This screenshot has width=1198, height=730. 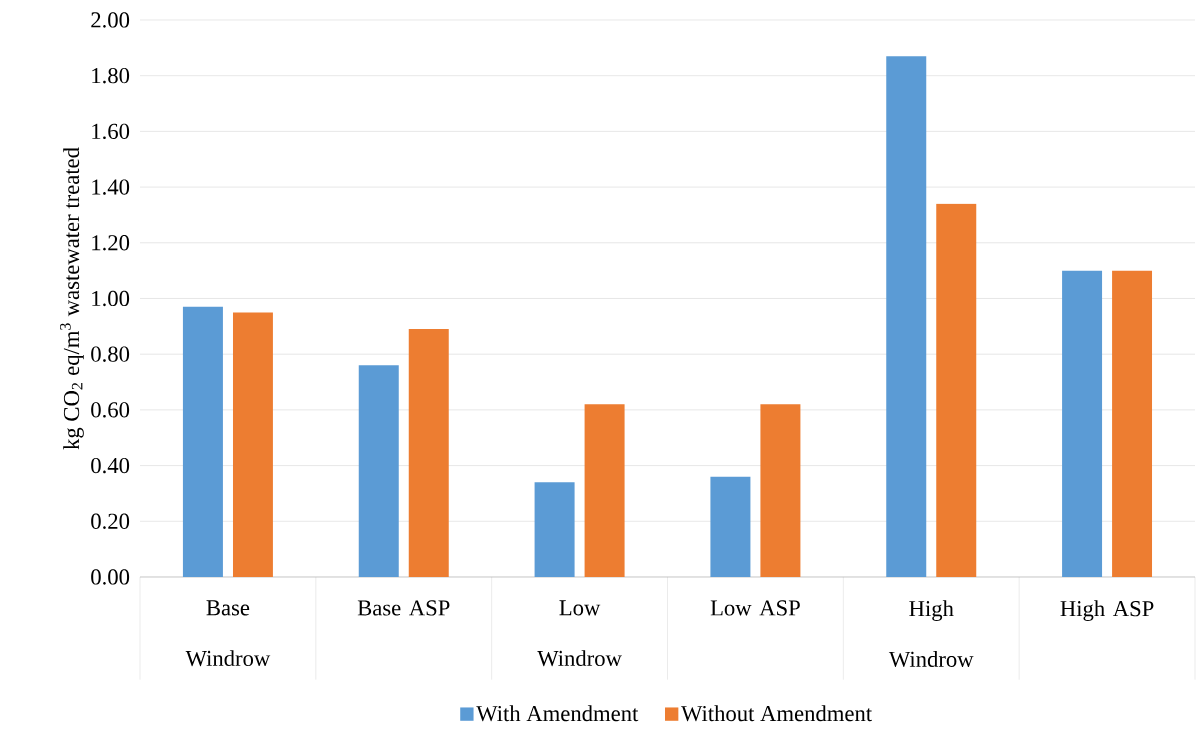 I want to click on x-tick-label: Low ASP, so click(x=755, y=608).